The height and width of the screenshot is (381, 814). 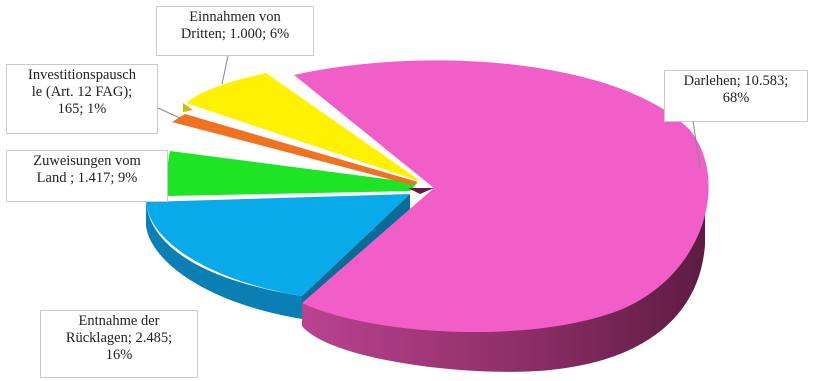 What do you see at coordinates (224, 260) in the screenshot?
I see `slice-side-entnahme` at bounding box center [224, 260].